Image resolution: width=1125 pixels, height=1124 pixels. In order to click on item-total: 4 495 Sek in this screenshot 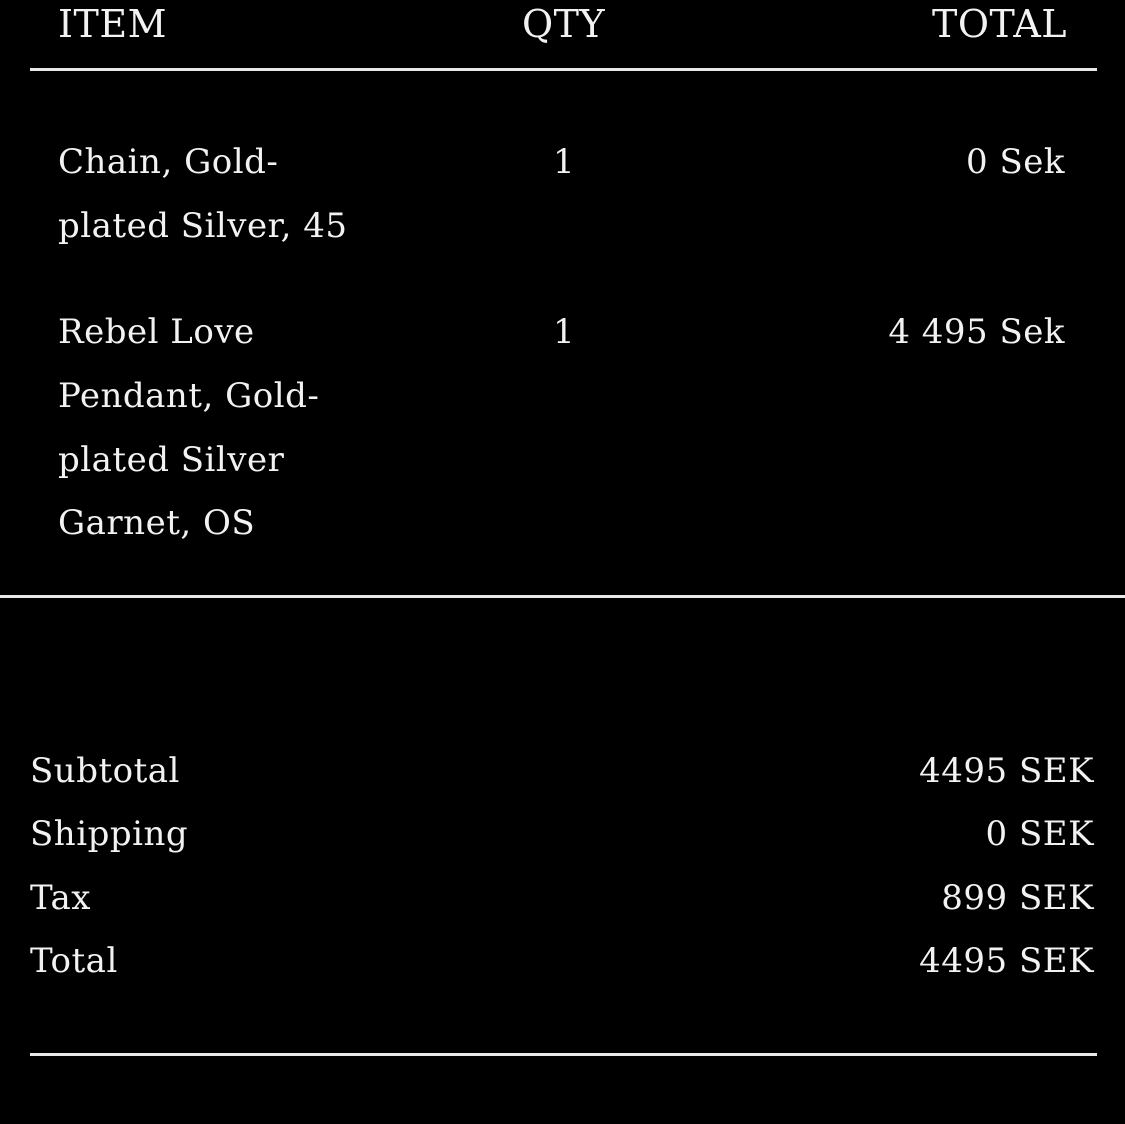, I will do `click(976, 332)`.